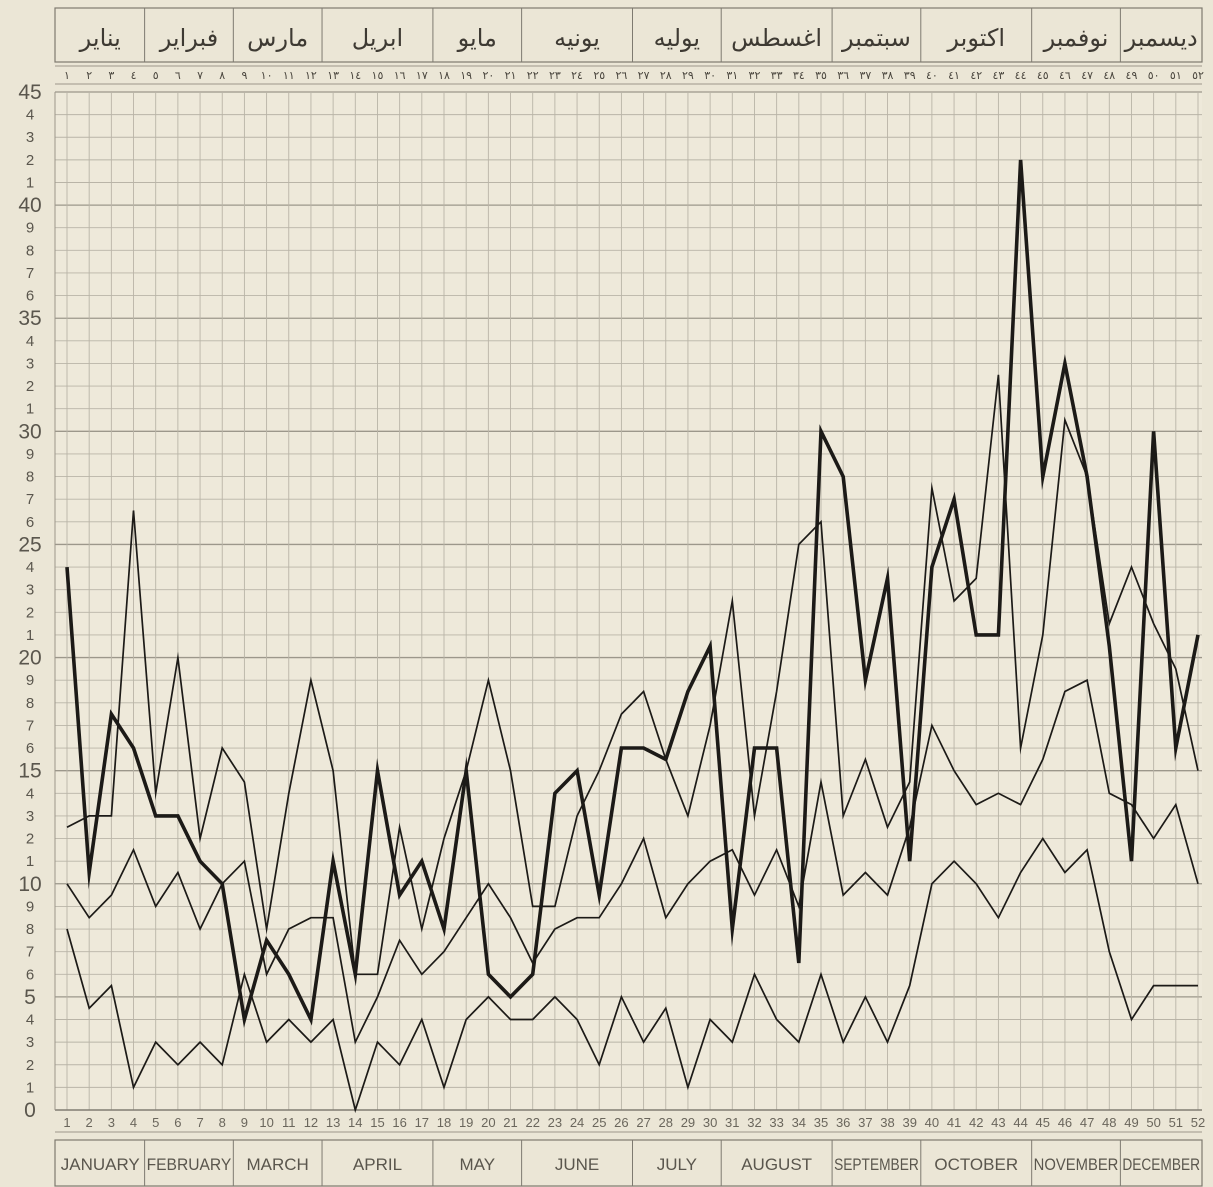  Describe the element at coordinates (710, 75) in the screenshot. I see `week-label-eastern: ٣٠` at that location.